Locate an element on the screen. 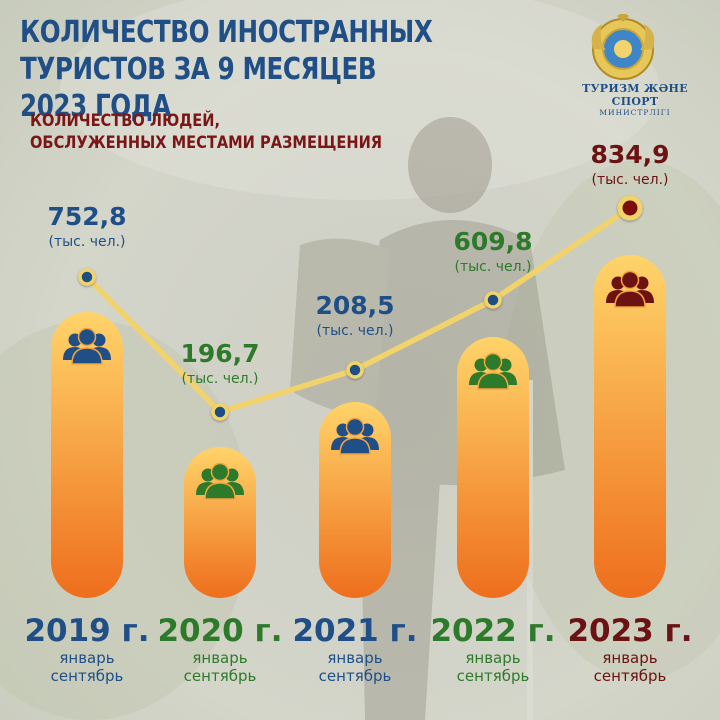  unit-label-0: (тыс. чел.) is located at coordinates (86, 242).